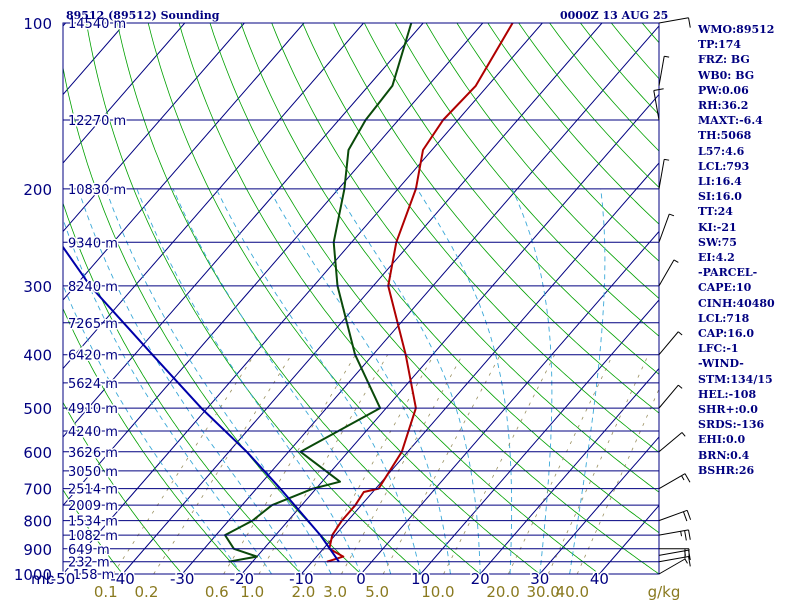 The height and width of the screenshot is (604, 800). Describe the element at coordinates (304, 591) in the screenshot. I see `mixing-ratio-label: 2.0` at that location.